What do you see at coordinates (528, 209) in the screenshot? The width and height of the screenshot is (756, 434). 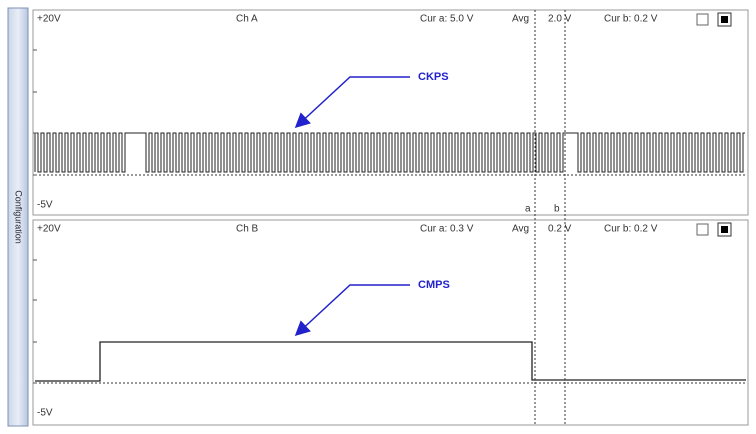 I see `cursor-marker: a` at bounding box center [528, 209].